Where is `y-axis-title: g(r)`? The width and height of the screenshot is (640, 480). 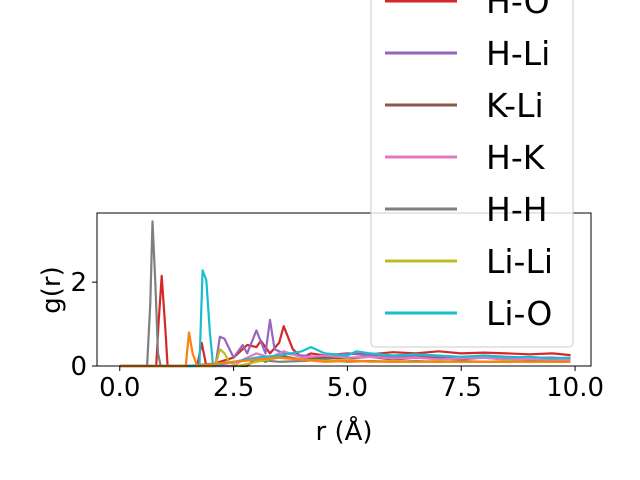 y-axis-title: g(r) is located at coordinates (52, 289).